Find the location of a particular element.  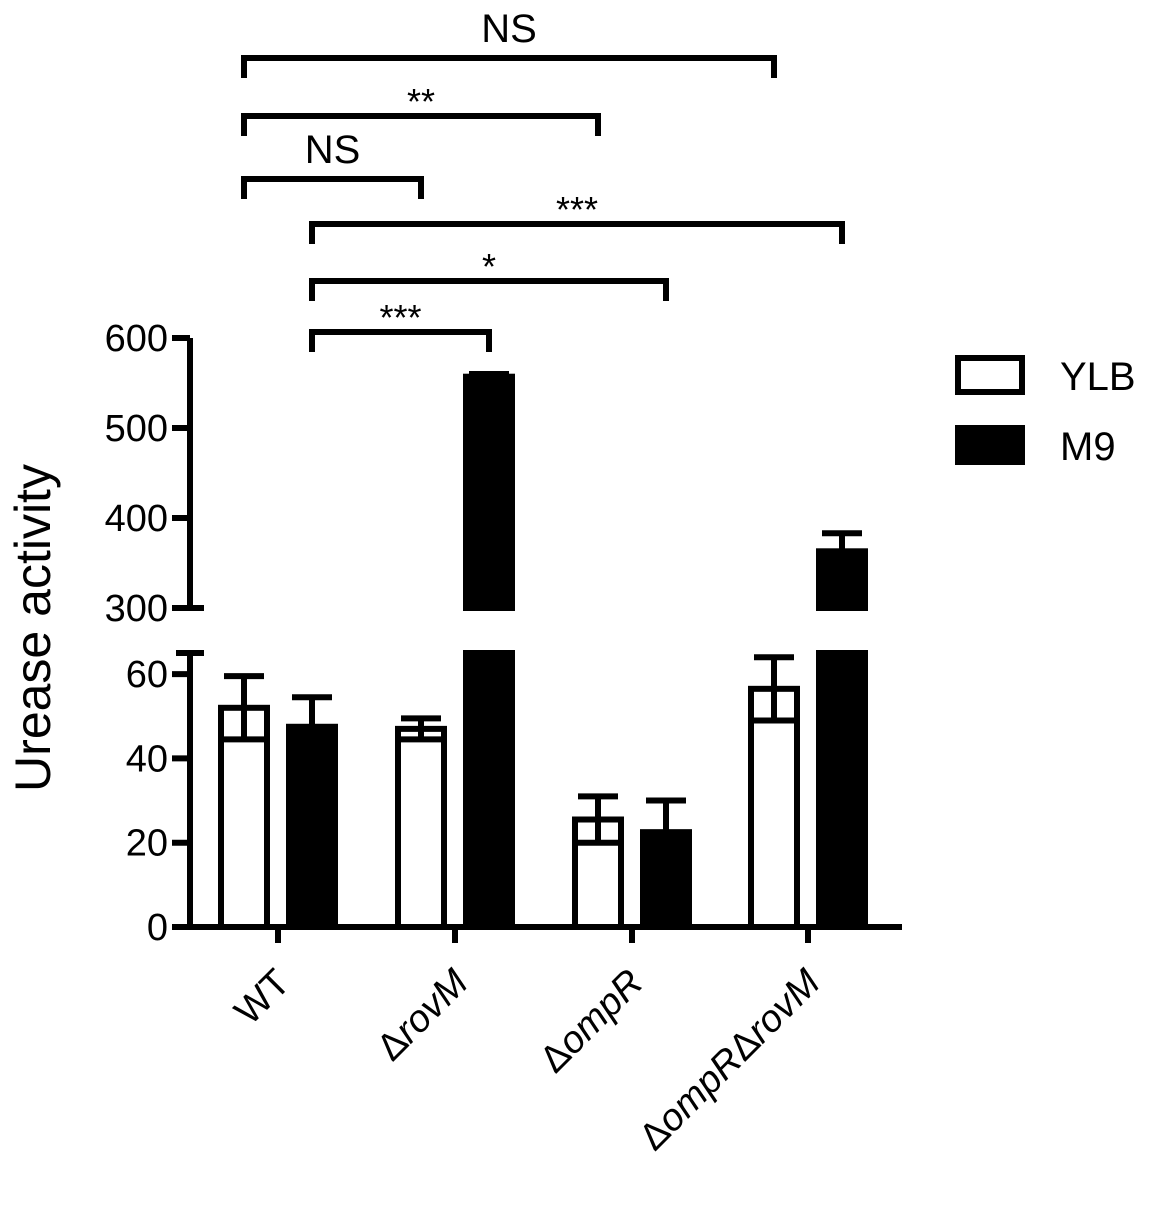

legend-swatch-ylb is located at coordinates (990, 375).